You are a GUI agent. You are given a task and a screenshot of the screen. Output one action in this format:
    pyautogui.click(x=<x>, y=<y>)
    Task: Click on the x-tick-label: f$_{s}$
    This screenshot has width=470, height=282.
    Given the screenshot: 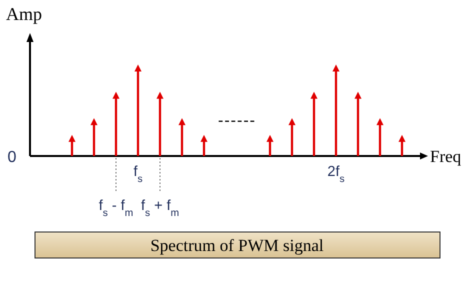 What is the action you would take?
    pyautogui.click(x=138, y=174)
    